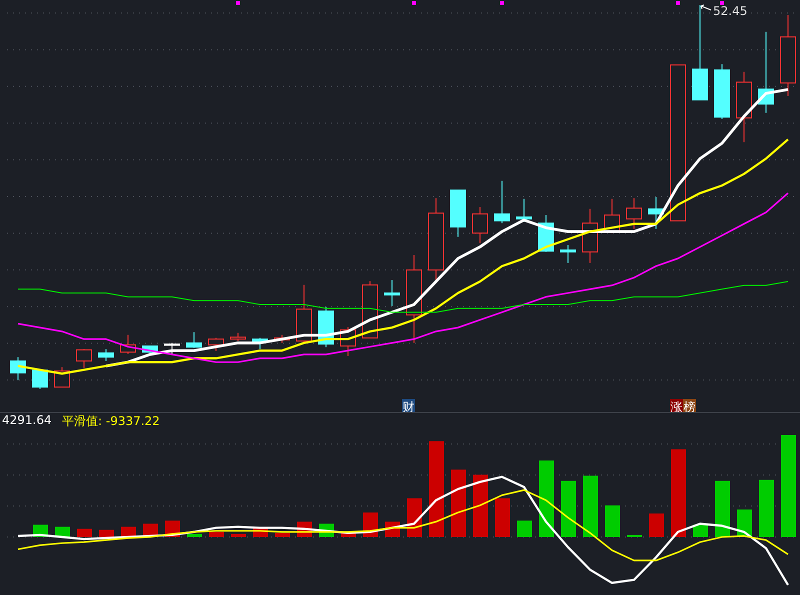  What do you see at coordinates (111, 421) in the screenshot?
I see `text: 平滑值: -9337.22` at bounding box center [111, 421].